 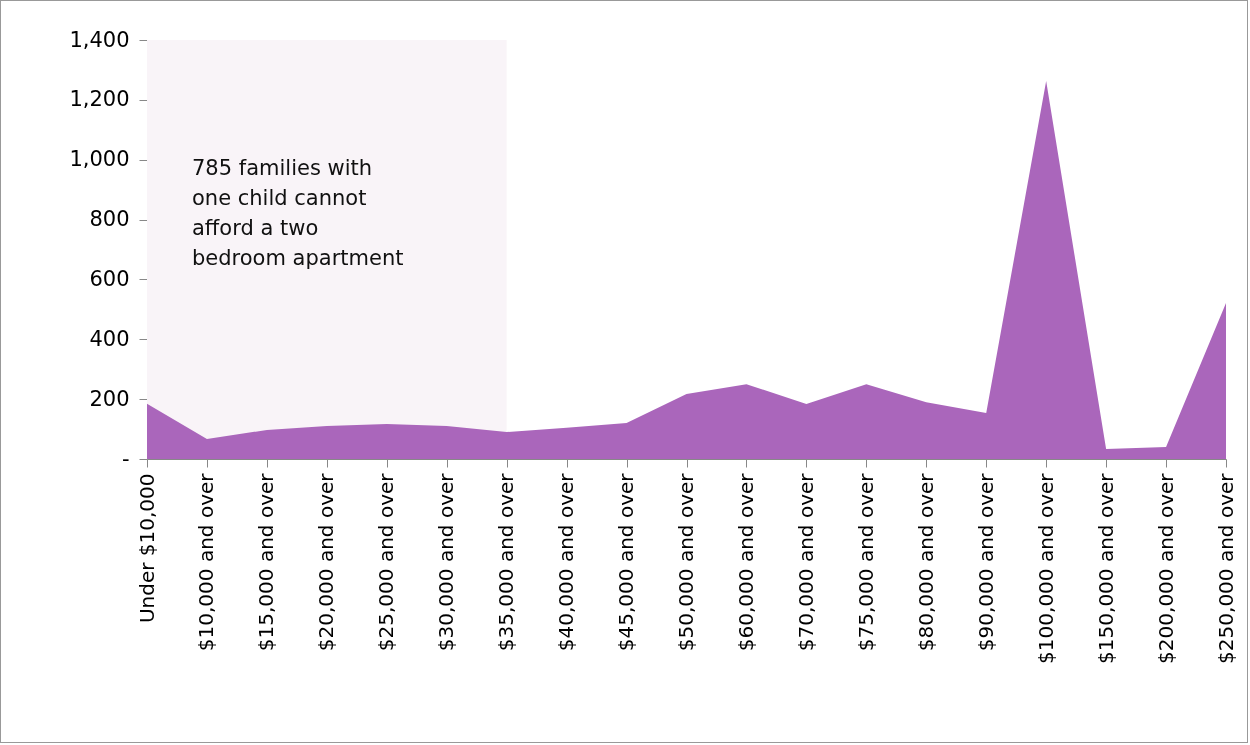 I want to click on x-tick-label: $50,000 and over, so click(x=686, y=562).